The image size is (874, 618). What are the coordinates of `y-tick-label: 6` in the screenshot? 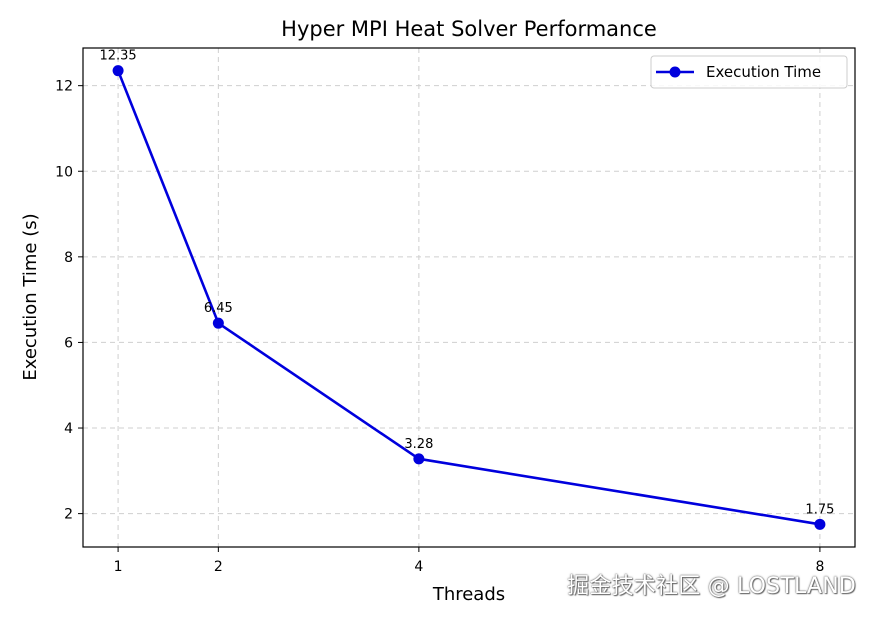 It's located at (68, 343).